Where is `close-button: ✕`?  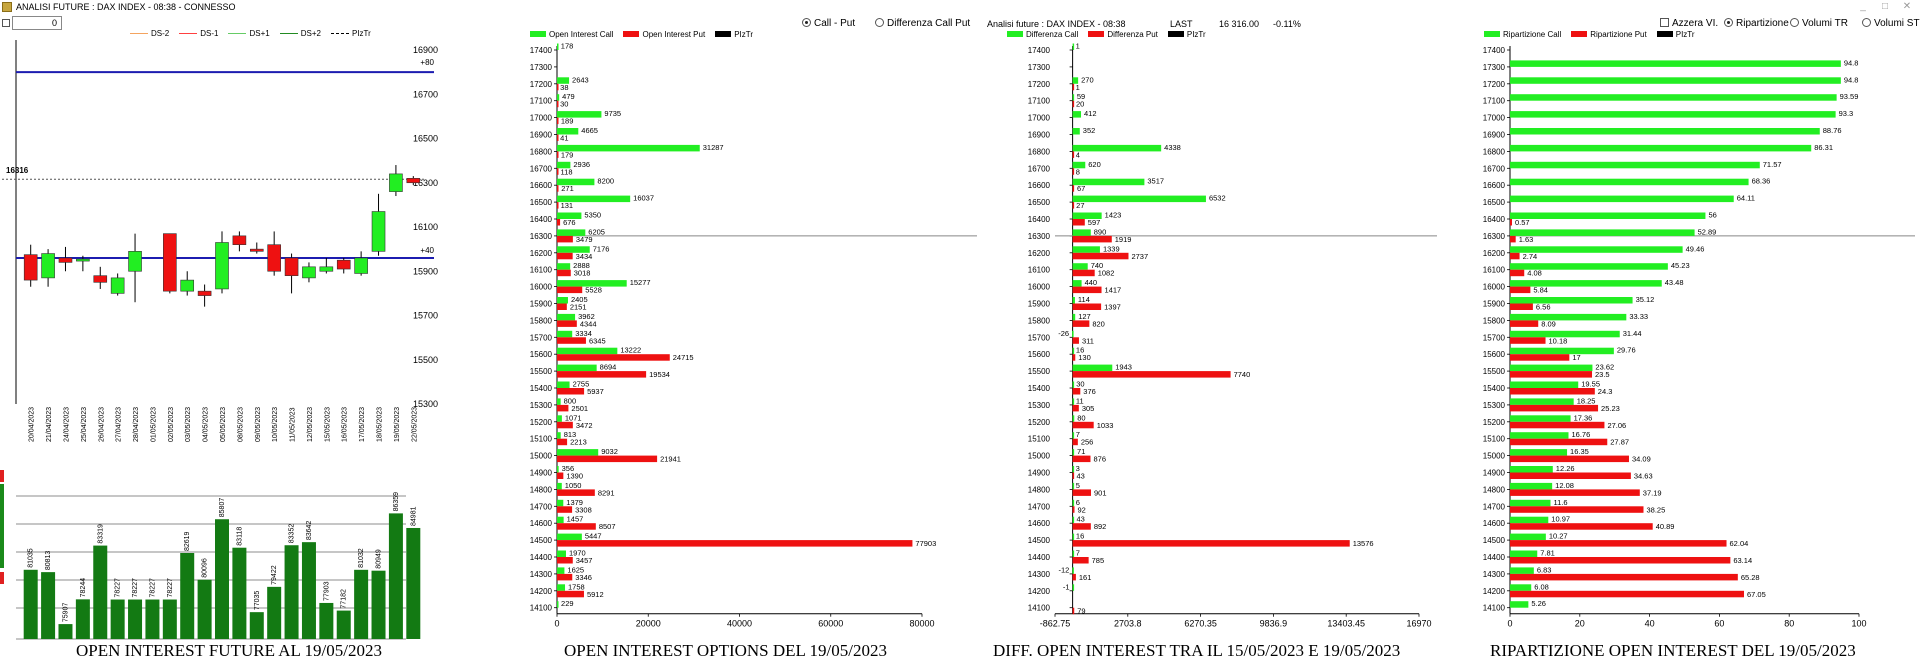
close-button: ✕ is located at coordinates (1907, 6).